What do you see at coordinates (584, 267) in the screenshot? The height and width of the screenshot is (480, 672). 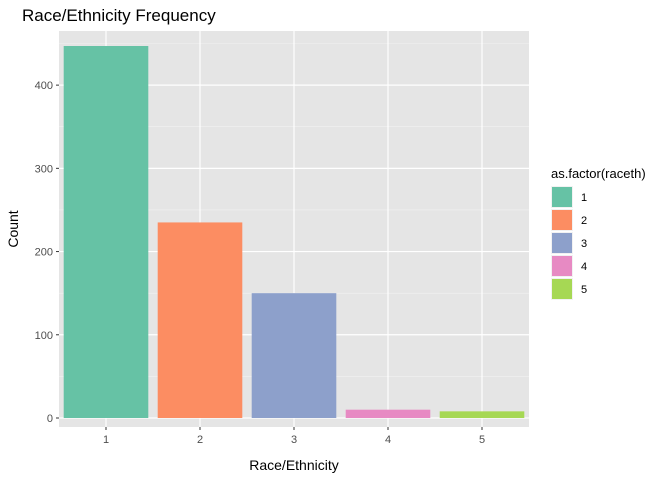 I see `legend-label-4: 4` at bounding box center [584, 267].